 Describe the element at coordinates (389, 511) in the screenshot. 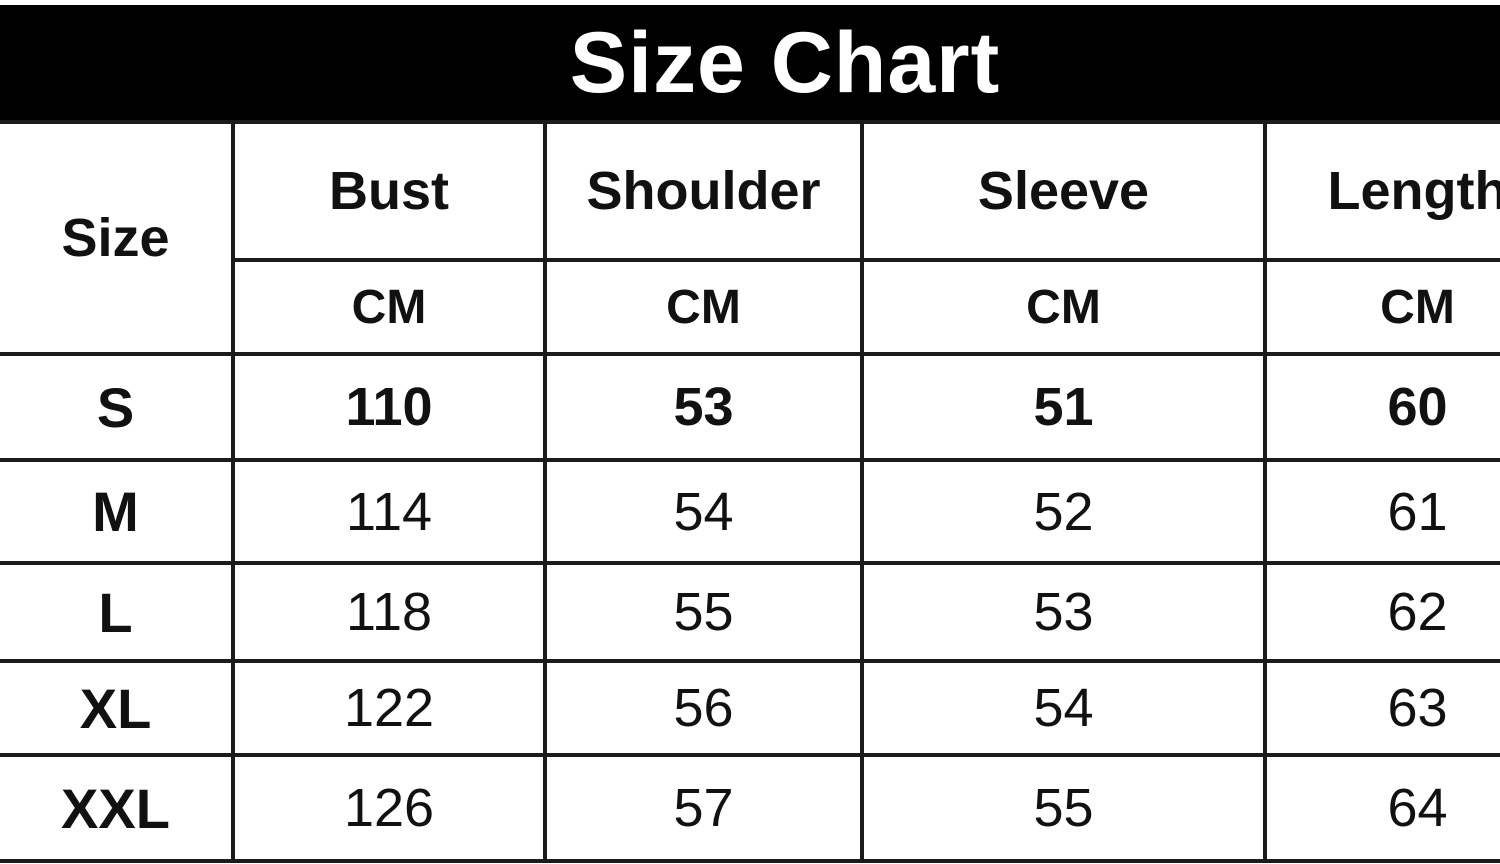

I see `cell-m-bust: 114` at that location.